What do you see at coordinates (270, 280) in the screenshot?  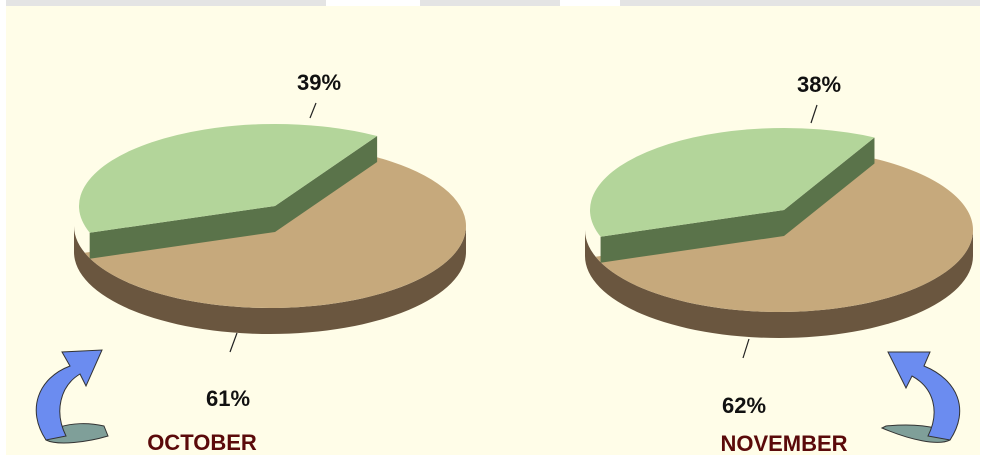 I see `pie-slice-side-61-percent` at bounding box center [270, 280].